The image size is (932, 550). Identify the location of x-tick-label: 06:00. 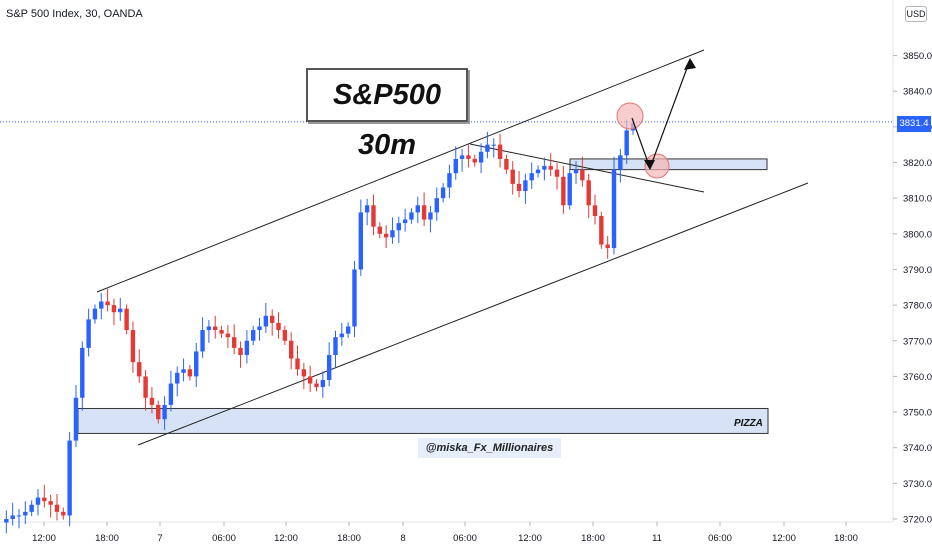
(720, 538).